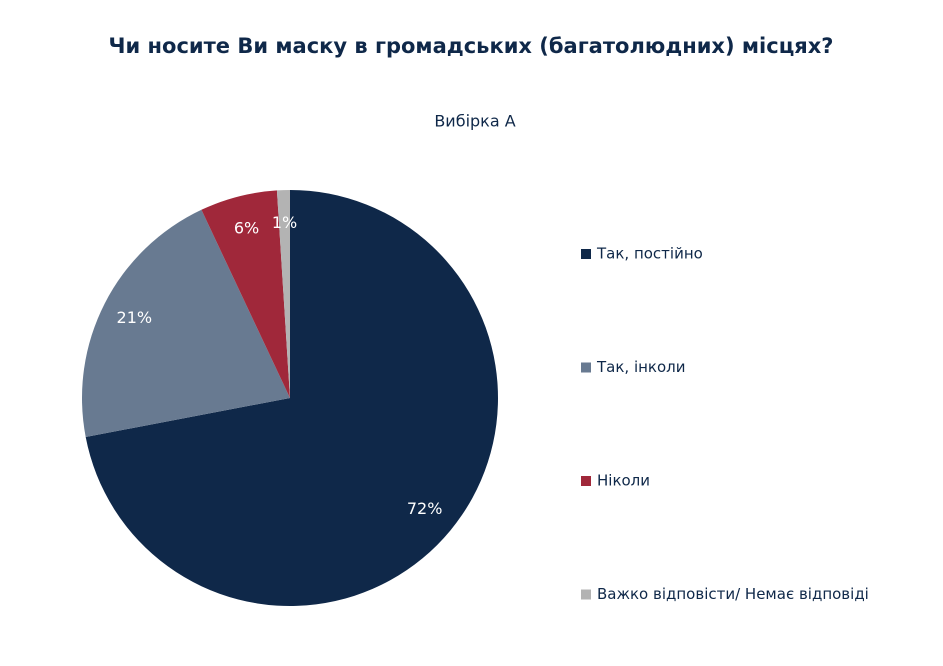 This screenshot has width=943, height=666. I want to click on legend-label: Ніколи, so click(623, 481).